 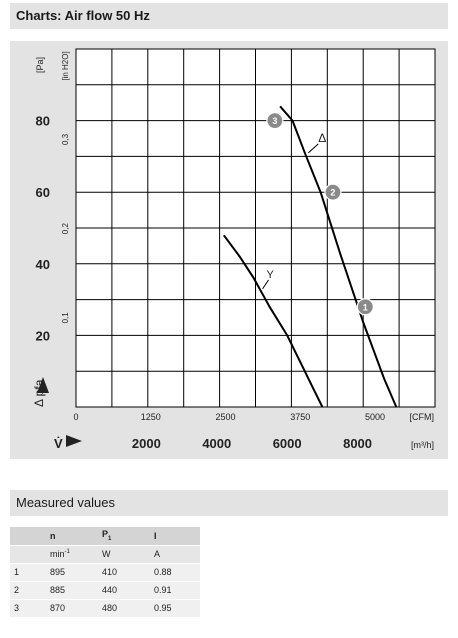 I want to click on y-unit-pa: [Pa], so click(x=40, y=65).